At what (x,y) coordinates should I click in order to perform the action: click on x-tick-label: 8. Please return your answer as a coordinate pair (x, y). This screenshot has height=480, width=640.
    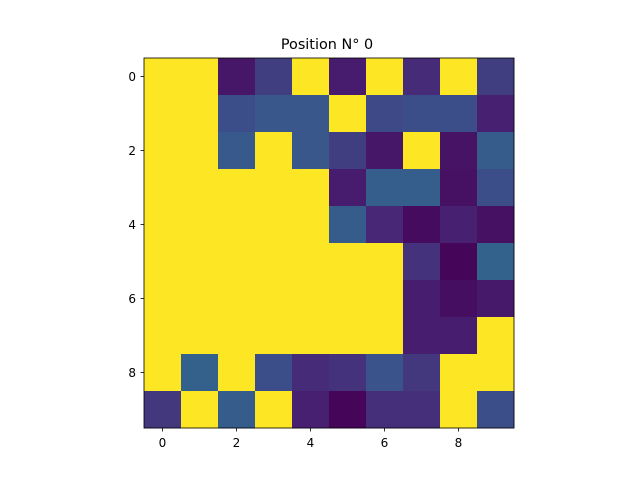
    Looking at the image, I should click on (459, 443).